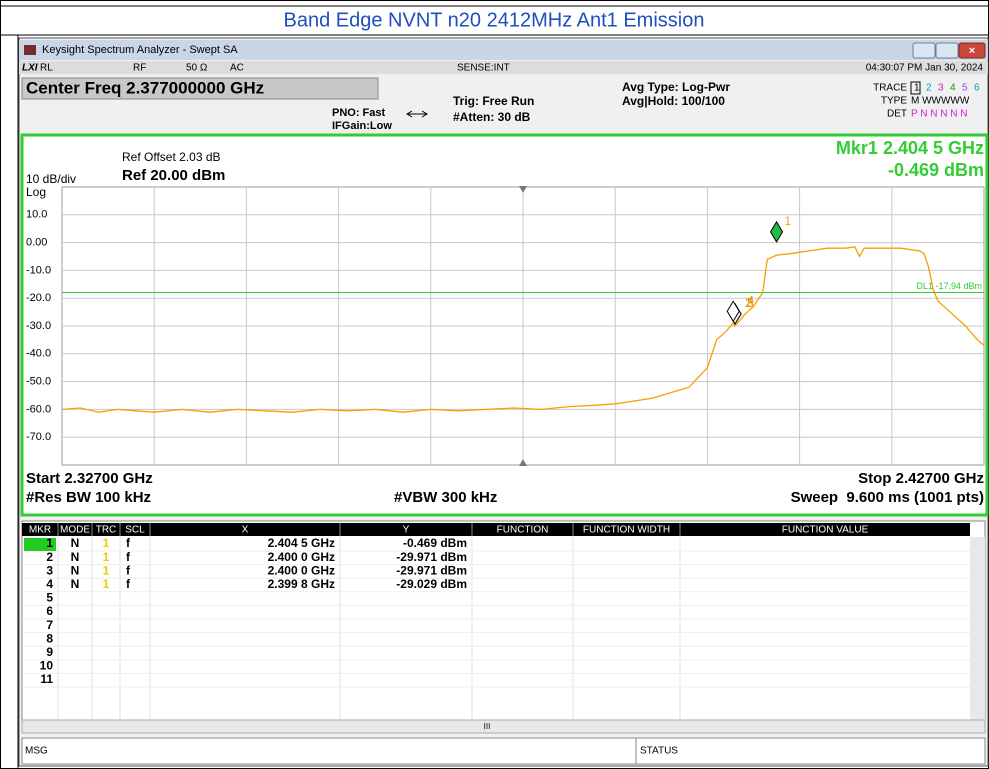 This screenshot has width=989, height=769. Describe the element at coordinates (49, 625) in the screenshot. I see `table-cell: 7` at that location.